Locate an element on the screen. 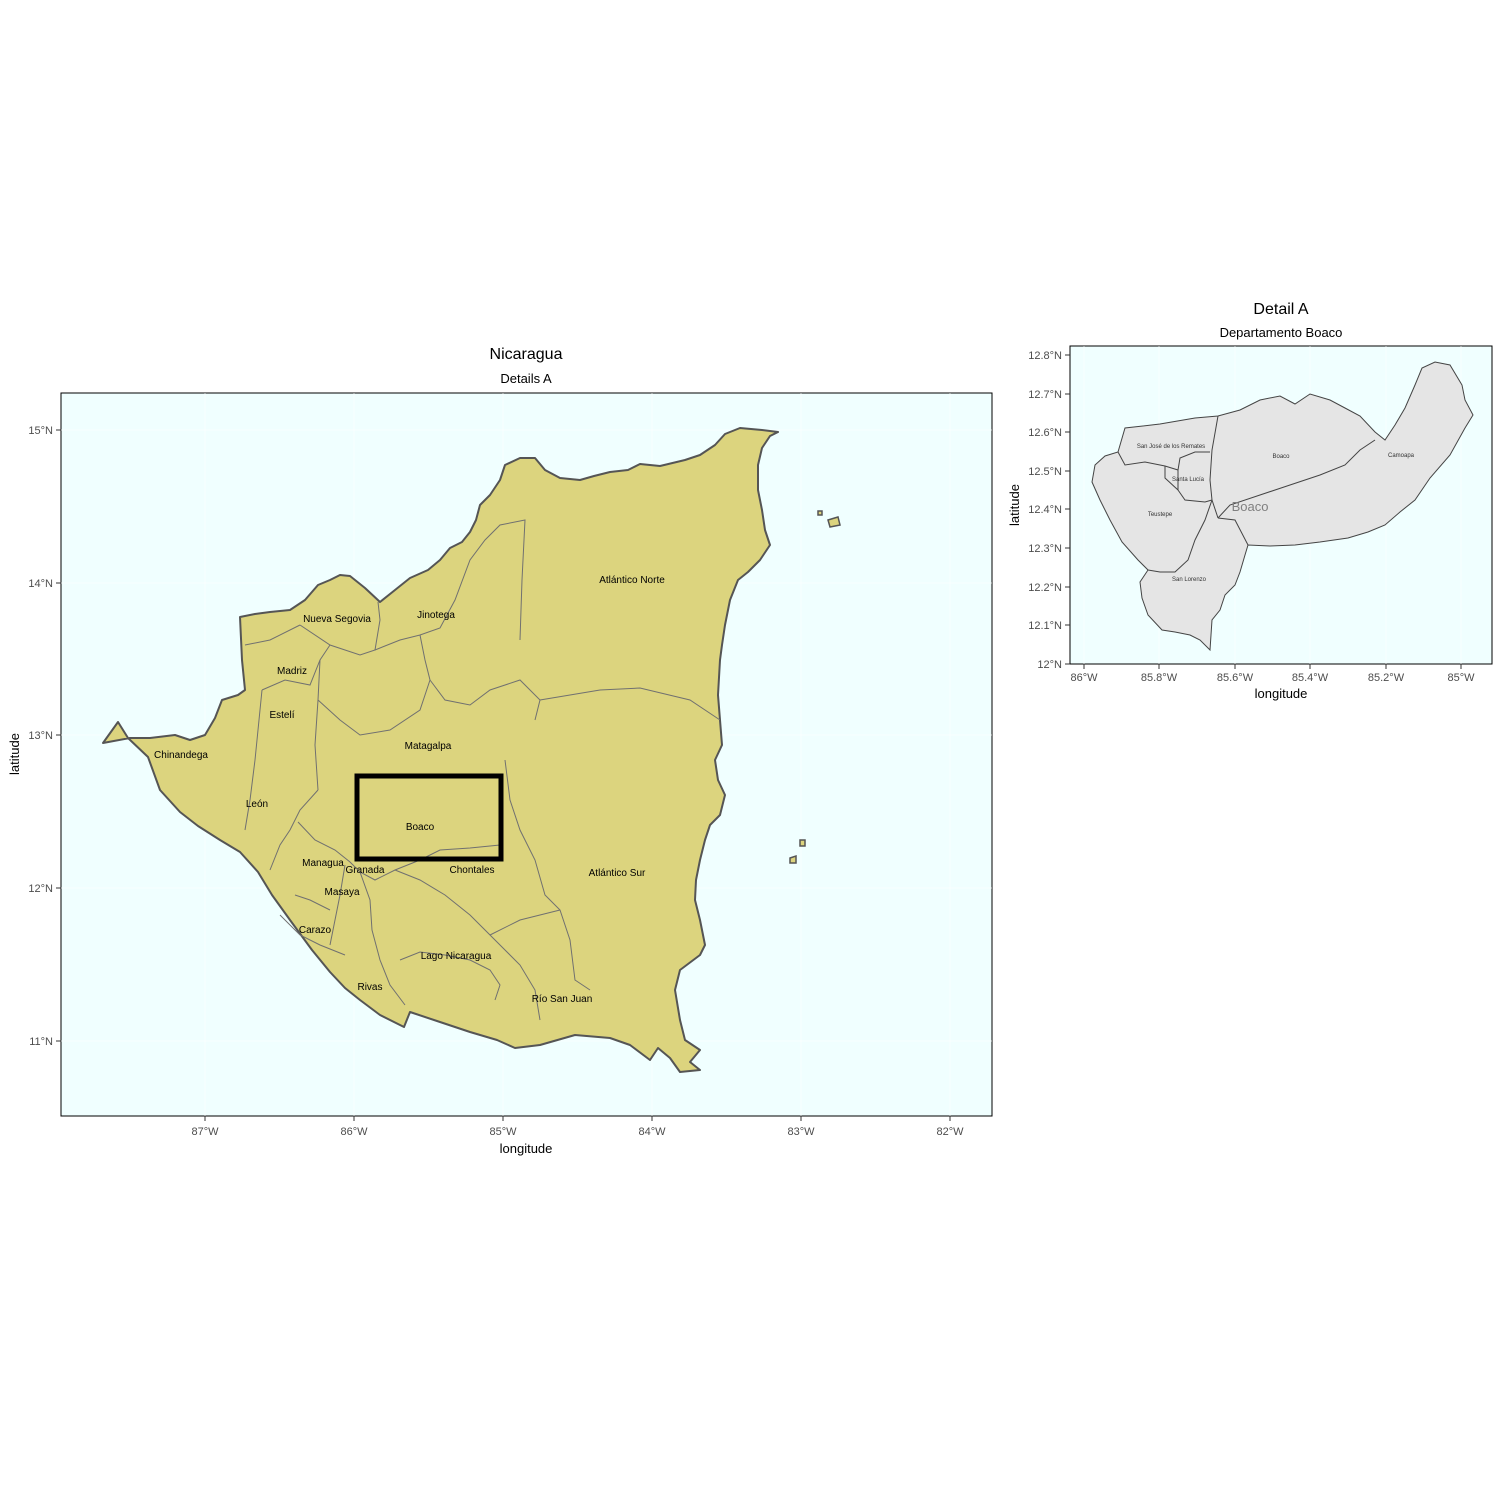  inset-x-tick: 85.6°W is located at coordinates (1235, 678).